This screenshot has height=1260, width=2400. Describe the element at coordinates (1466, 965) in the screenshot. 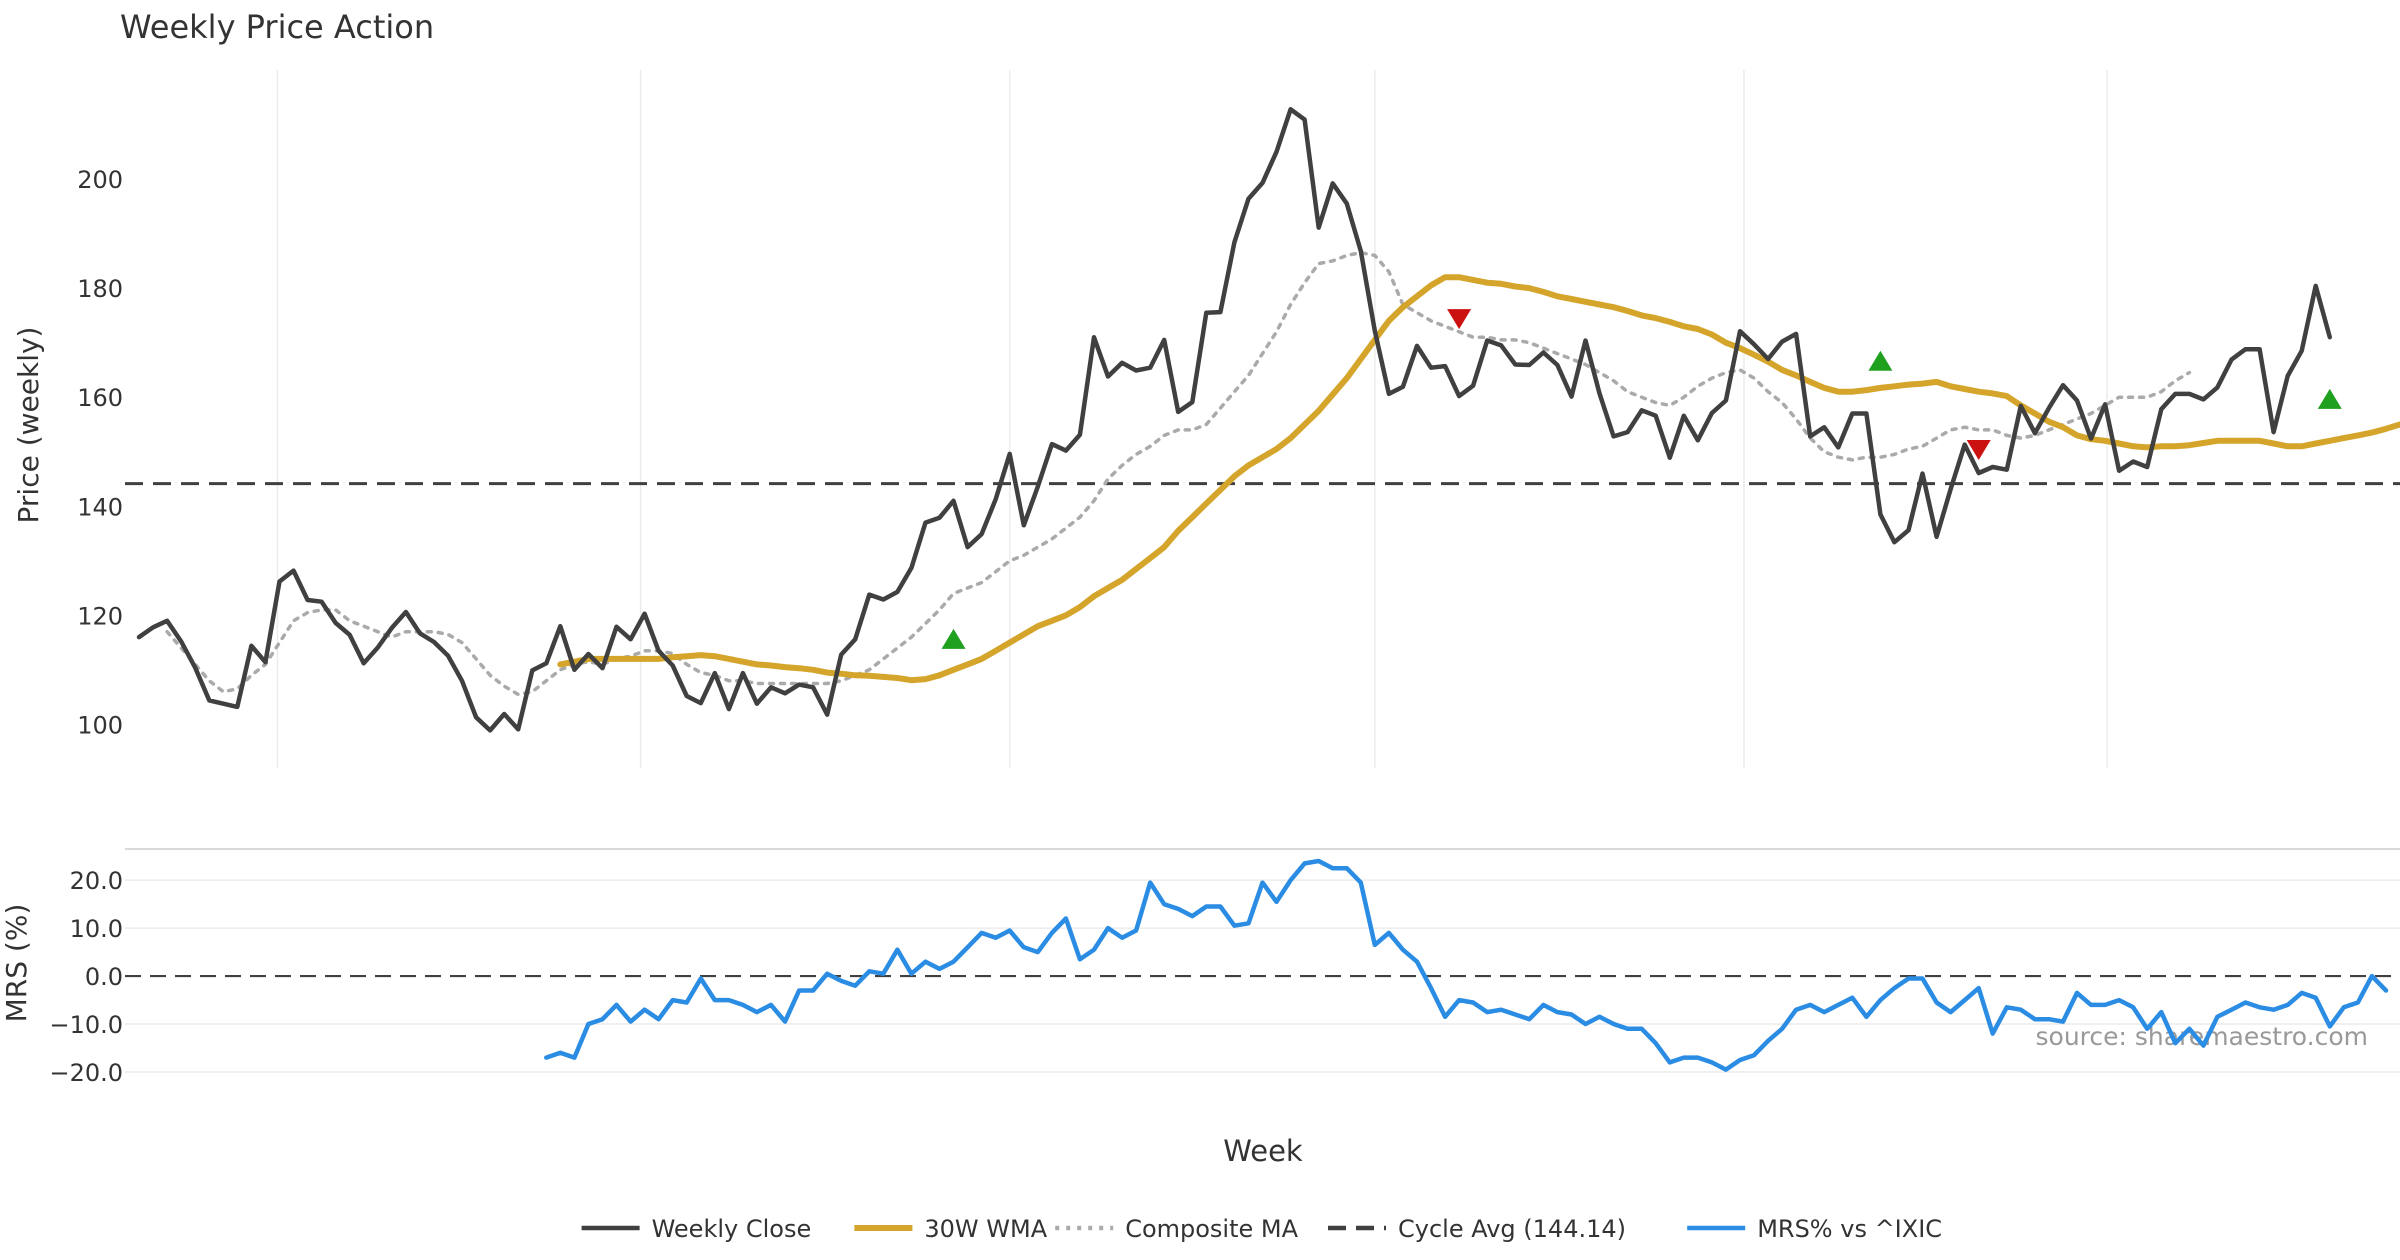

I see `mrs-line` at that location.